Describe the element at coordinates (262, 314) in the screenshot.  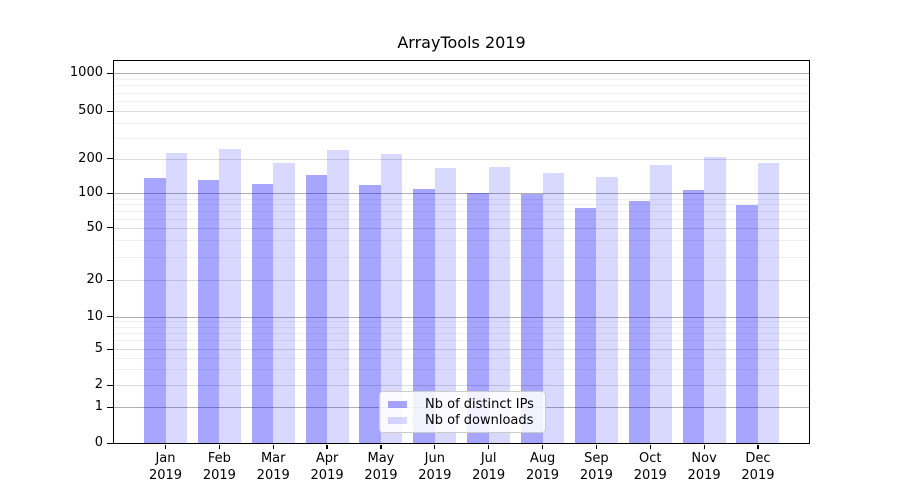
I see `bar-s0-m2` at that location.